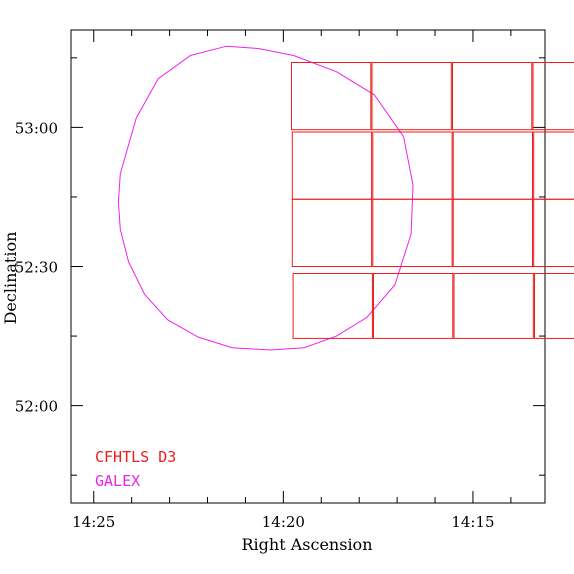 Image resolution: width=574 pixels, height=574 pixels. What do you see at coordinates (36, 407) in the screenshot?
I see `y-tick-label: 52:00` at bounding box center [36, 407].